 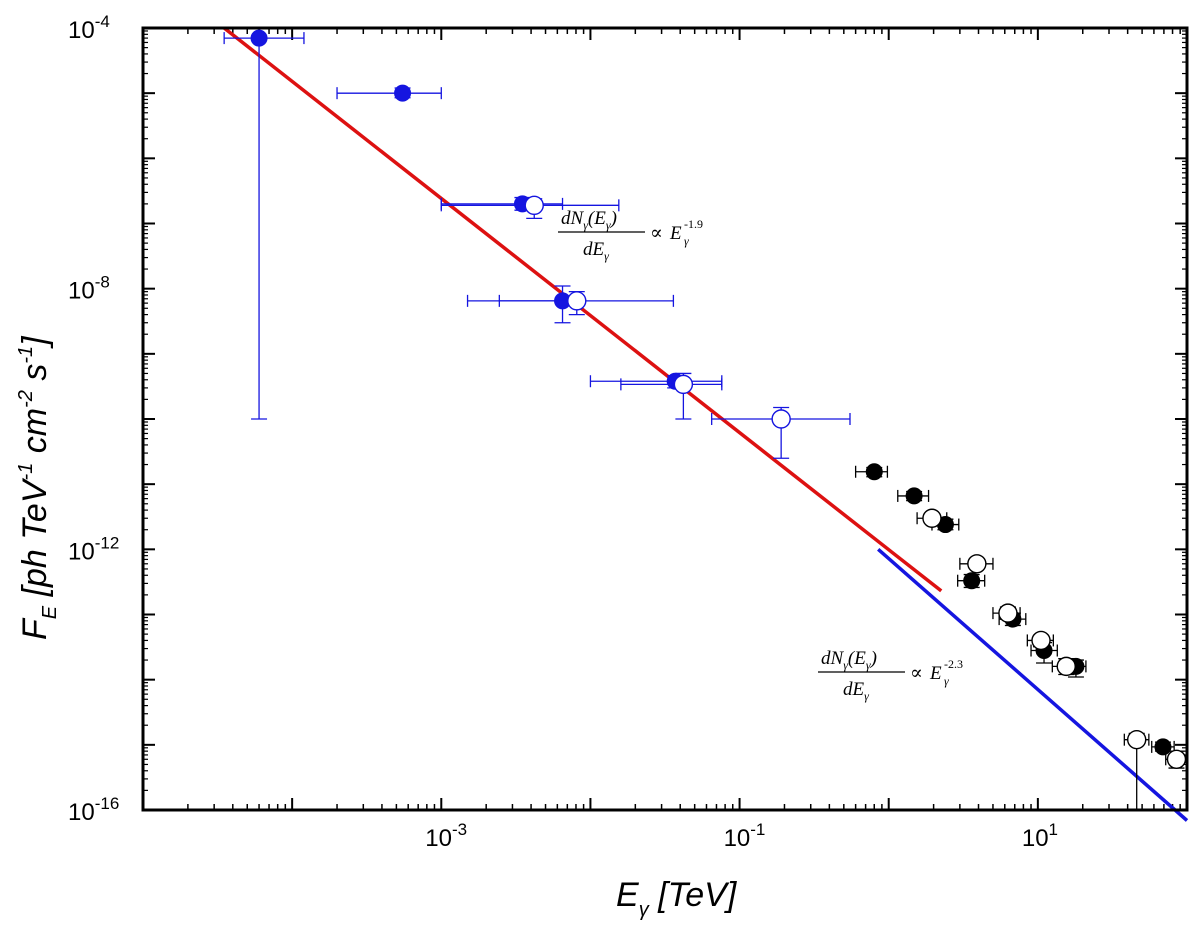 I want to click on fit-line-blue, so click(x=1033, y=685).